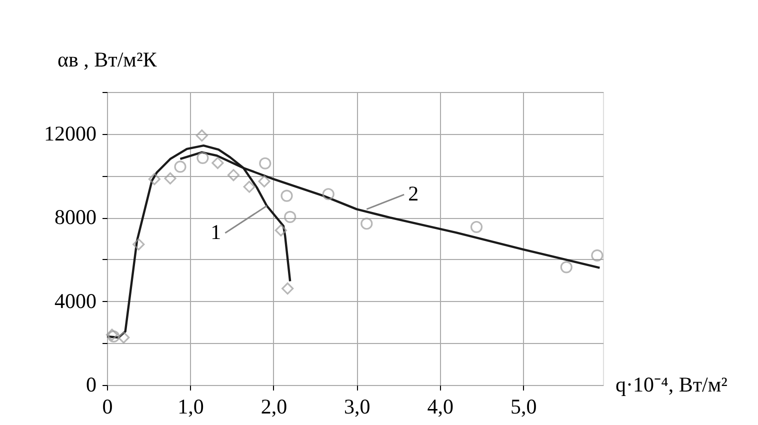 This screenshot has height=425, width=758. I want to click on x-axis-title: q·10⁻⁴, Вт/м², so click(672, 384).